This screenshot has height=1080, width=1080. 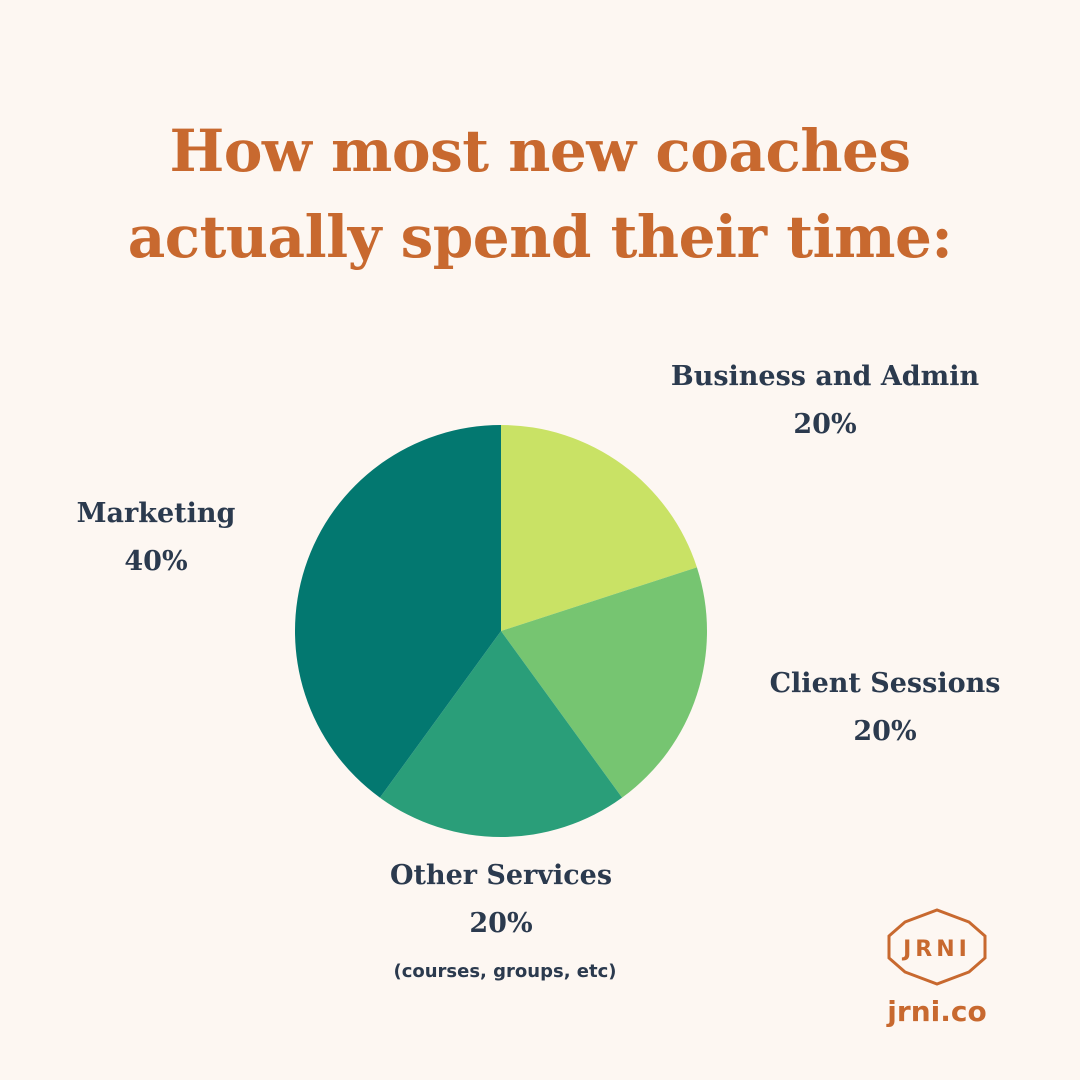 I want to click on annotation: (courses, groups, etc), so click(x=504, y=971).